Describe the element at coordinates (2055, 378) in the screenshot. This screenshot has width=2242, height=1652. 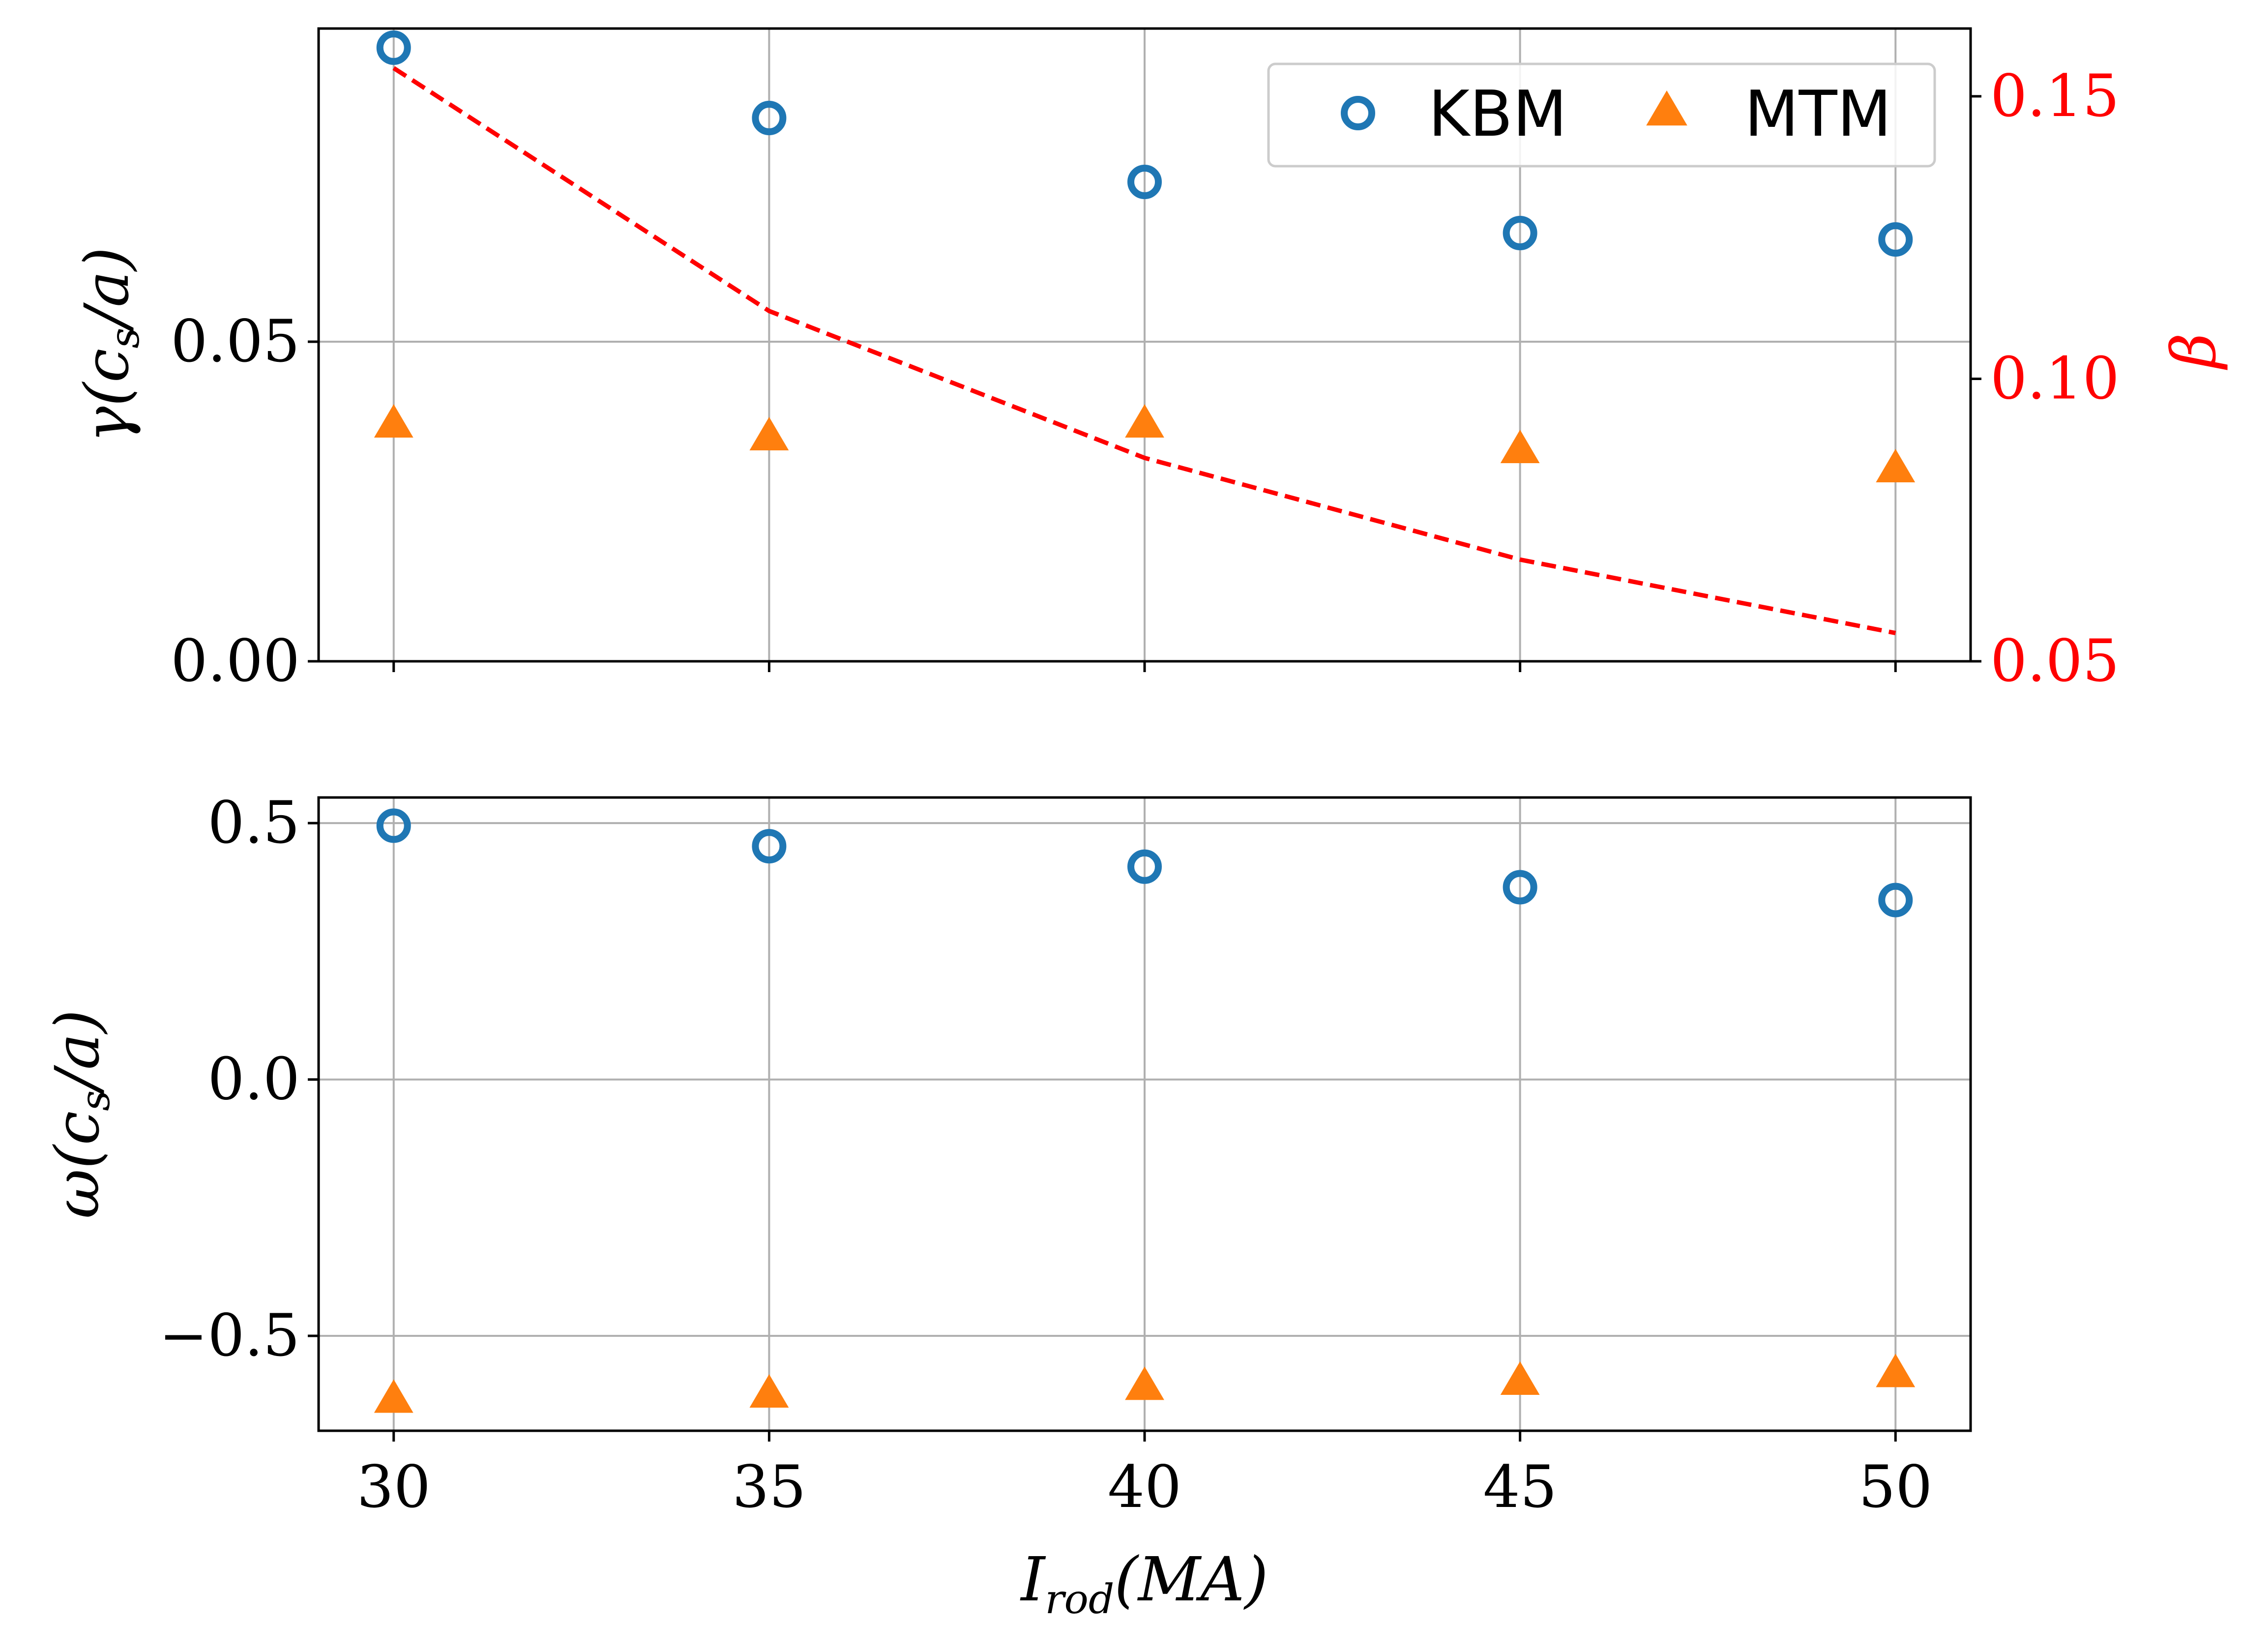
I see `y2-tick-label: 0.10` at that location.